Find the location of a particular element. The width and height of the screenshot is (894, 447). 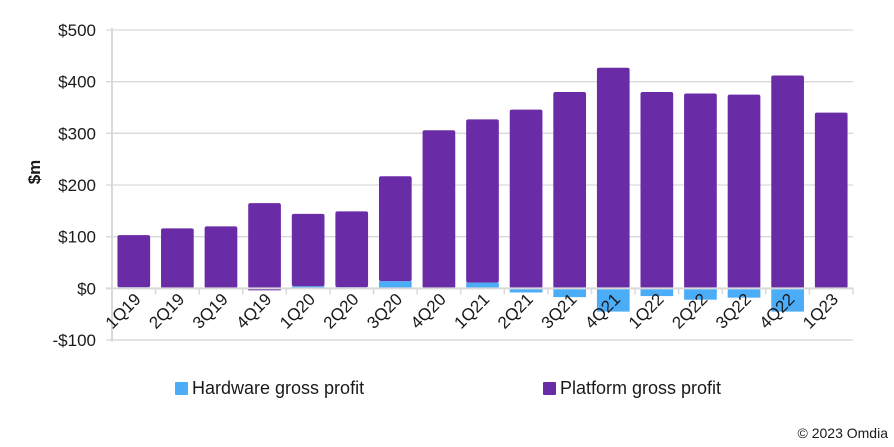

y-tick-label: $300 is located at coordinates (77, 133).